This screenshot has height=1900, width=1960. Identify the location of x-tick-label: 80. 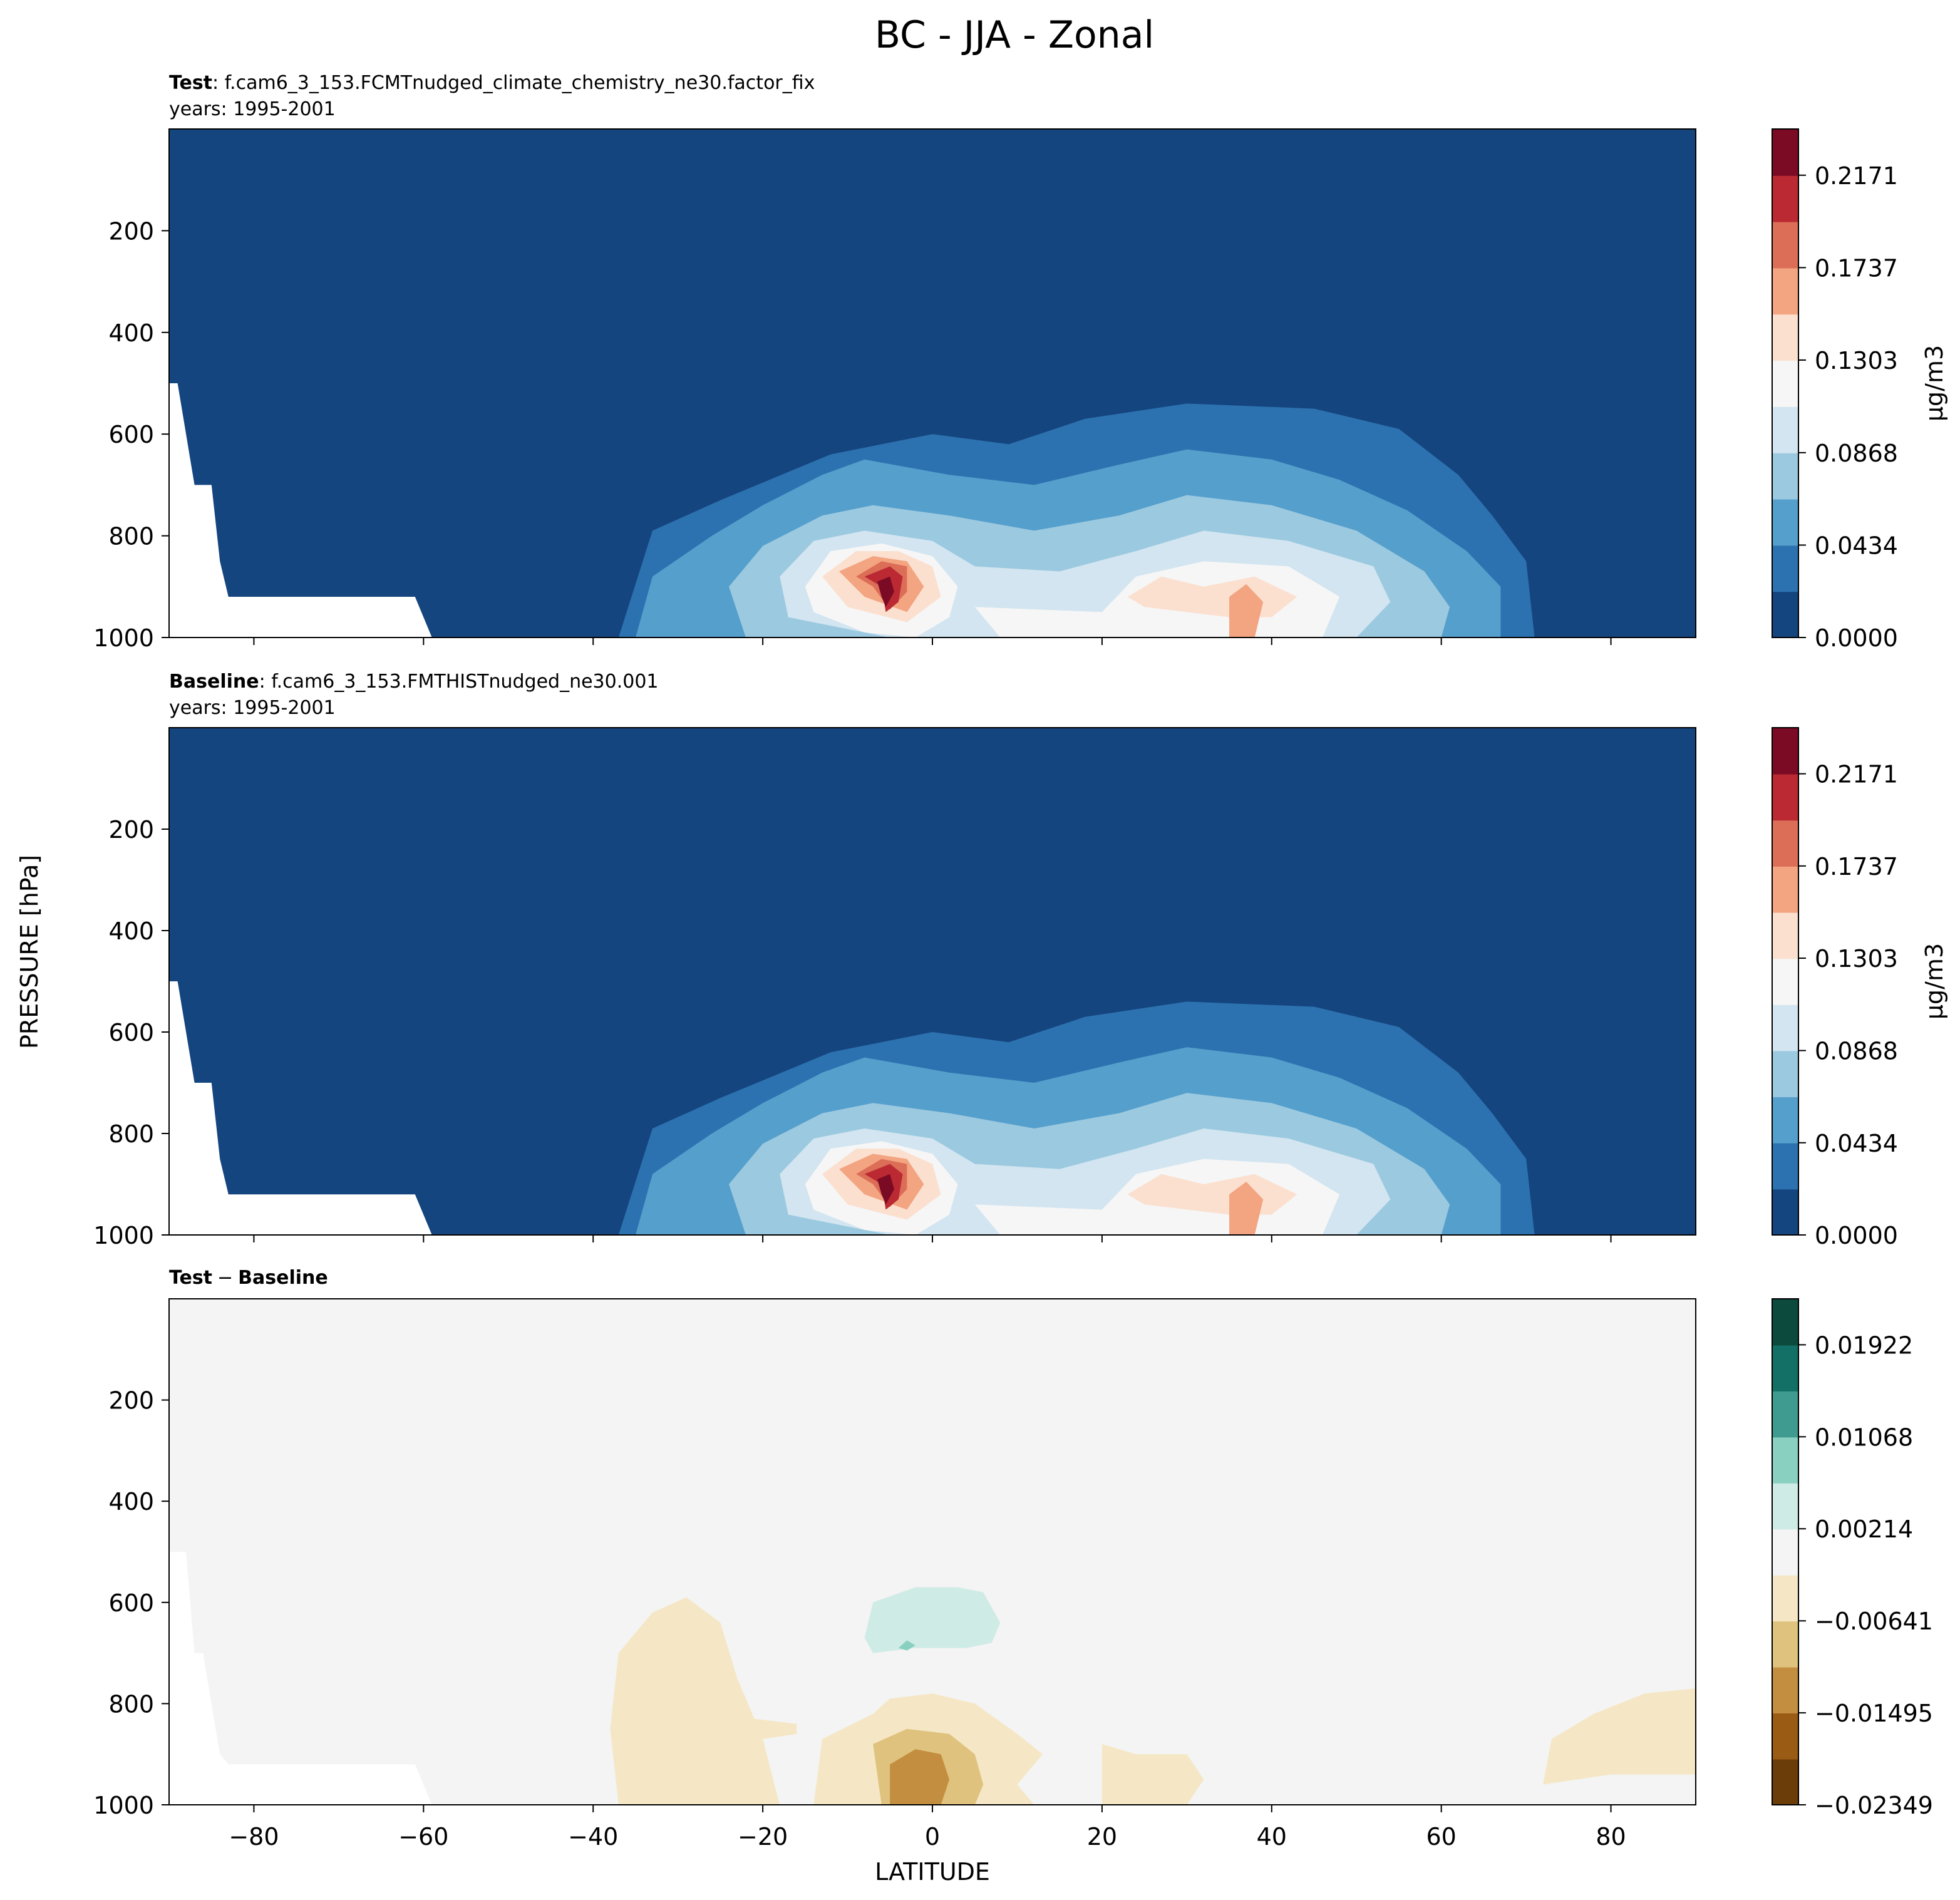
(1611, 1837).